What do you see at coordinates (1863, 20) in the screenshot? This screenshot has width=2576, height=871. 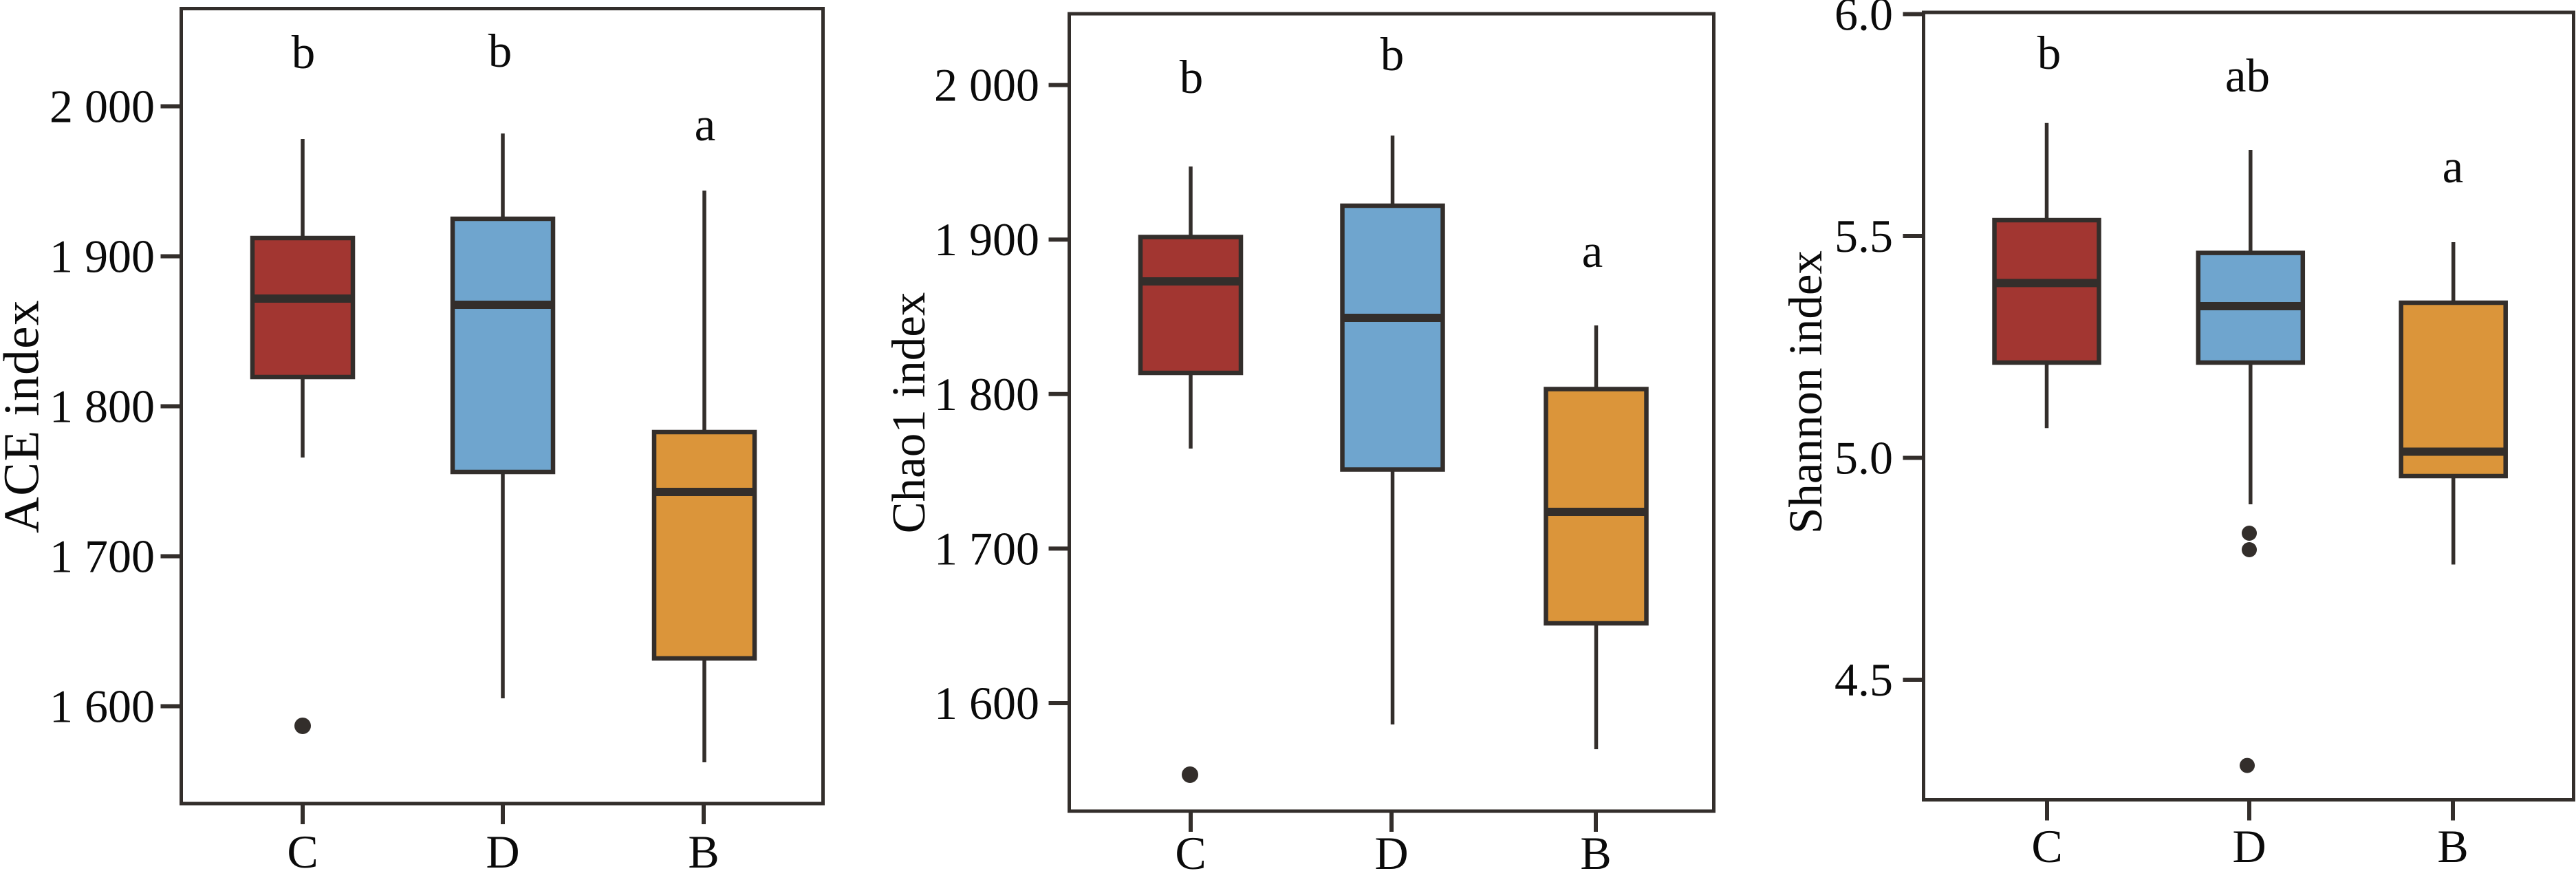 I see `svg-text: 6.0` at bounding box center [1863, 20].